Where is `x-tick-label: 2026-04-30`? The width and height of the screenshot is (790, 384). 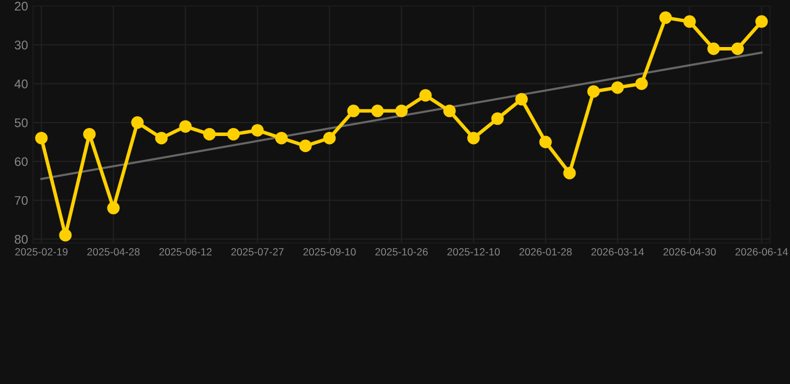
x-tick-label: 2026-04-30 is located at coordinates (689, 252).